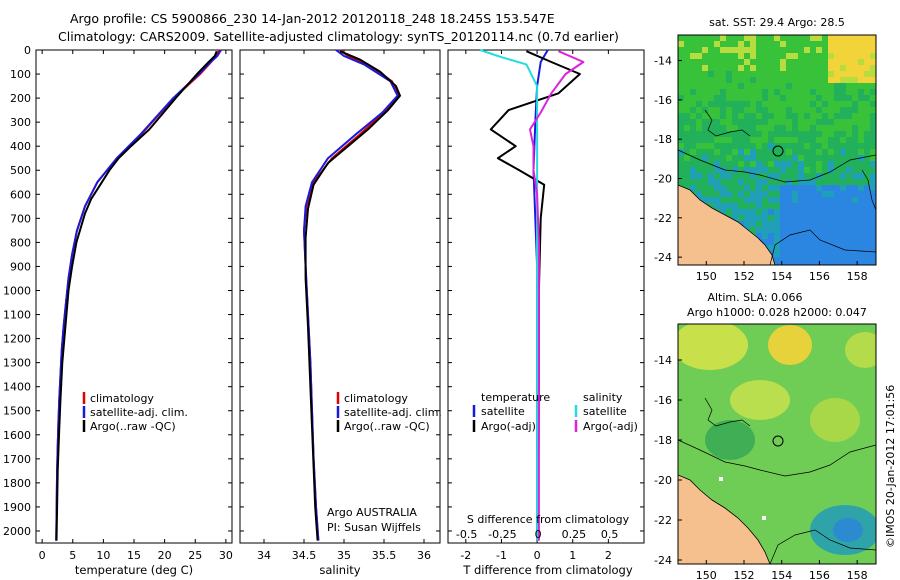  What do you see at coordinates (344, 555) in the screenshot?
I see `x-tick-label: 35` at bounding box center [344, 555].